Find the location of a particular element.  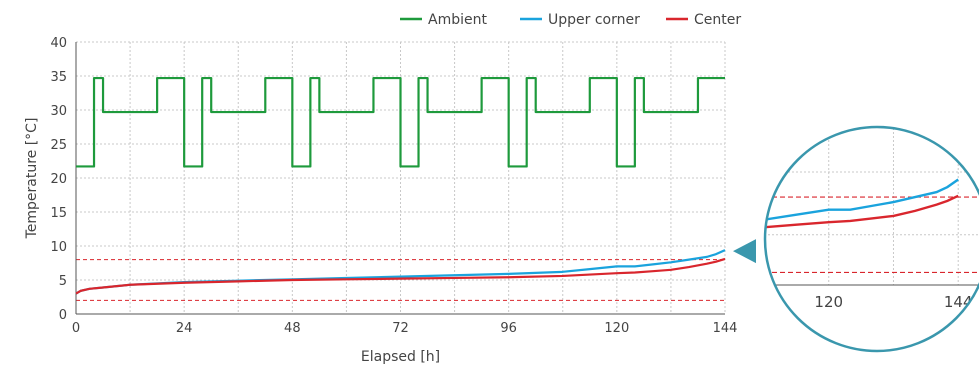

y-tick-label: 30 is located at coordinates (58, 111).